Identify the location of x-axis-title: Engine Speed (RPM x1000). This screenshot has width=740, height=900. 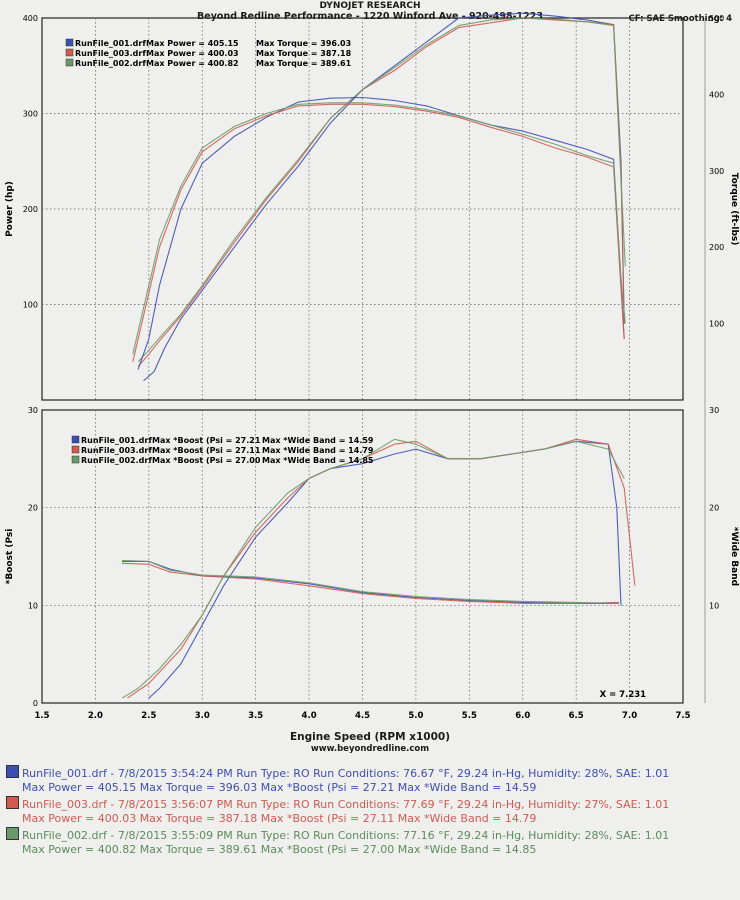
(370, 737).